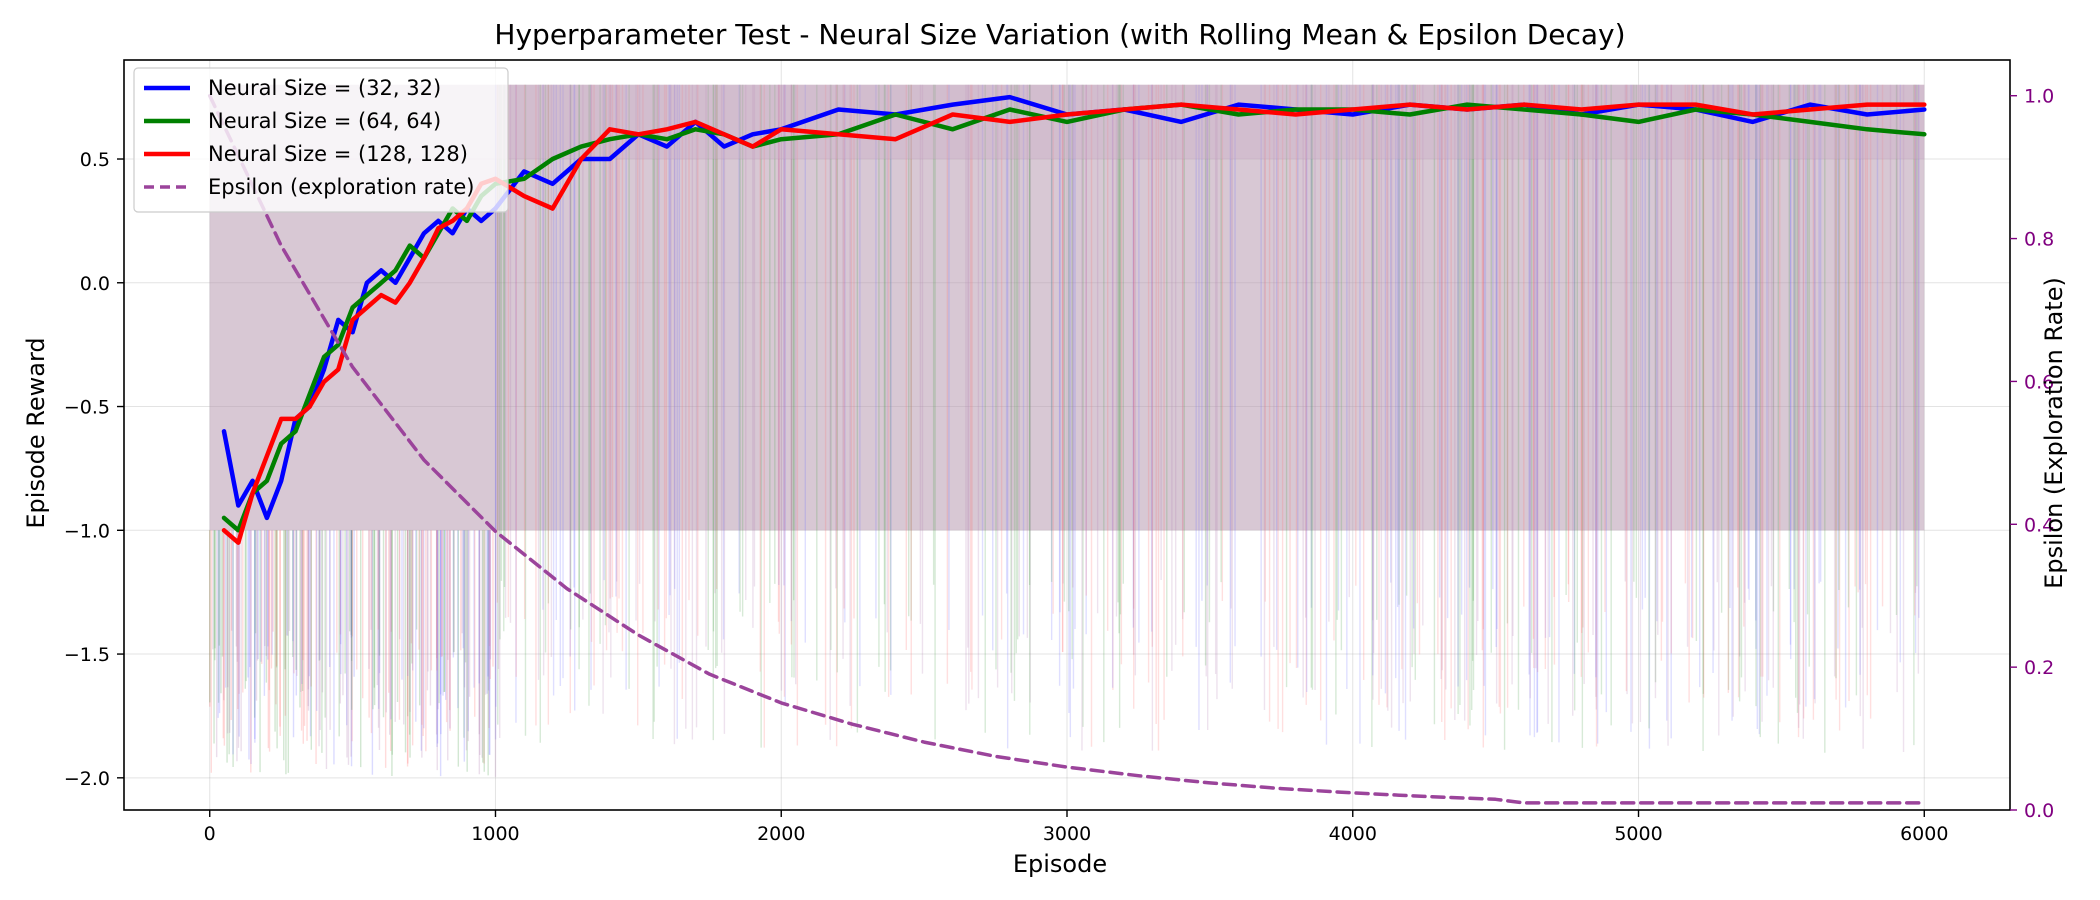 The image size is (2100, 900). I want to click on y-tick-label: −2.0, so click(87, 779).